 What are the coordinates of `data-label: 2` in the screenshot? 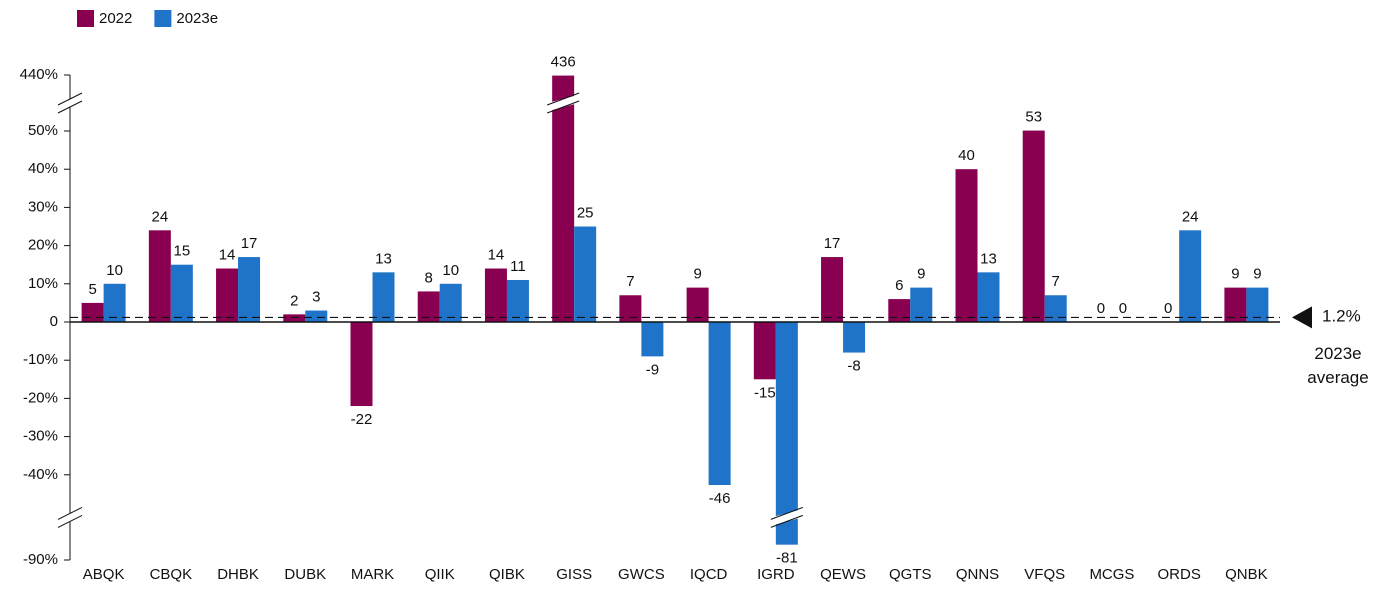 It's located at (294, 300).